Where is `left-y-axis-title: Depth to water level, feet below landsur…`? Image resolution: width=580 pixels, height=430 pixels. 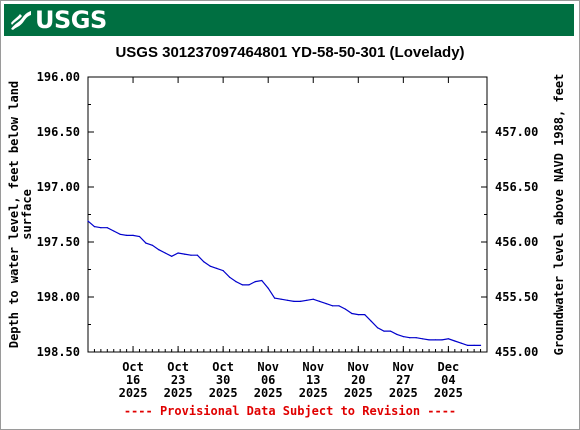 left-y-axis-title: Depth to water level, feet below landsur… is located at coordinates (20, 214).